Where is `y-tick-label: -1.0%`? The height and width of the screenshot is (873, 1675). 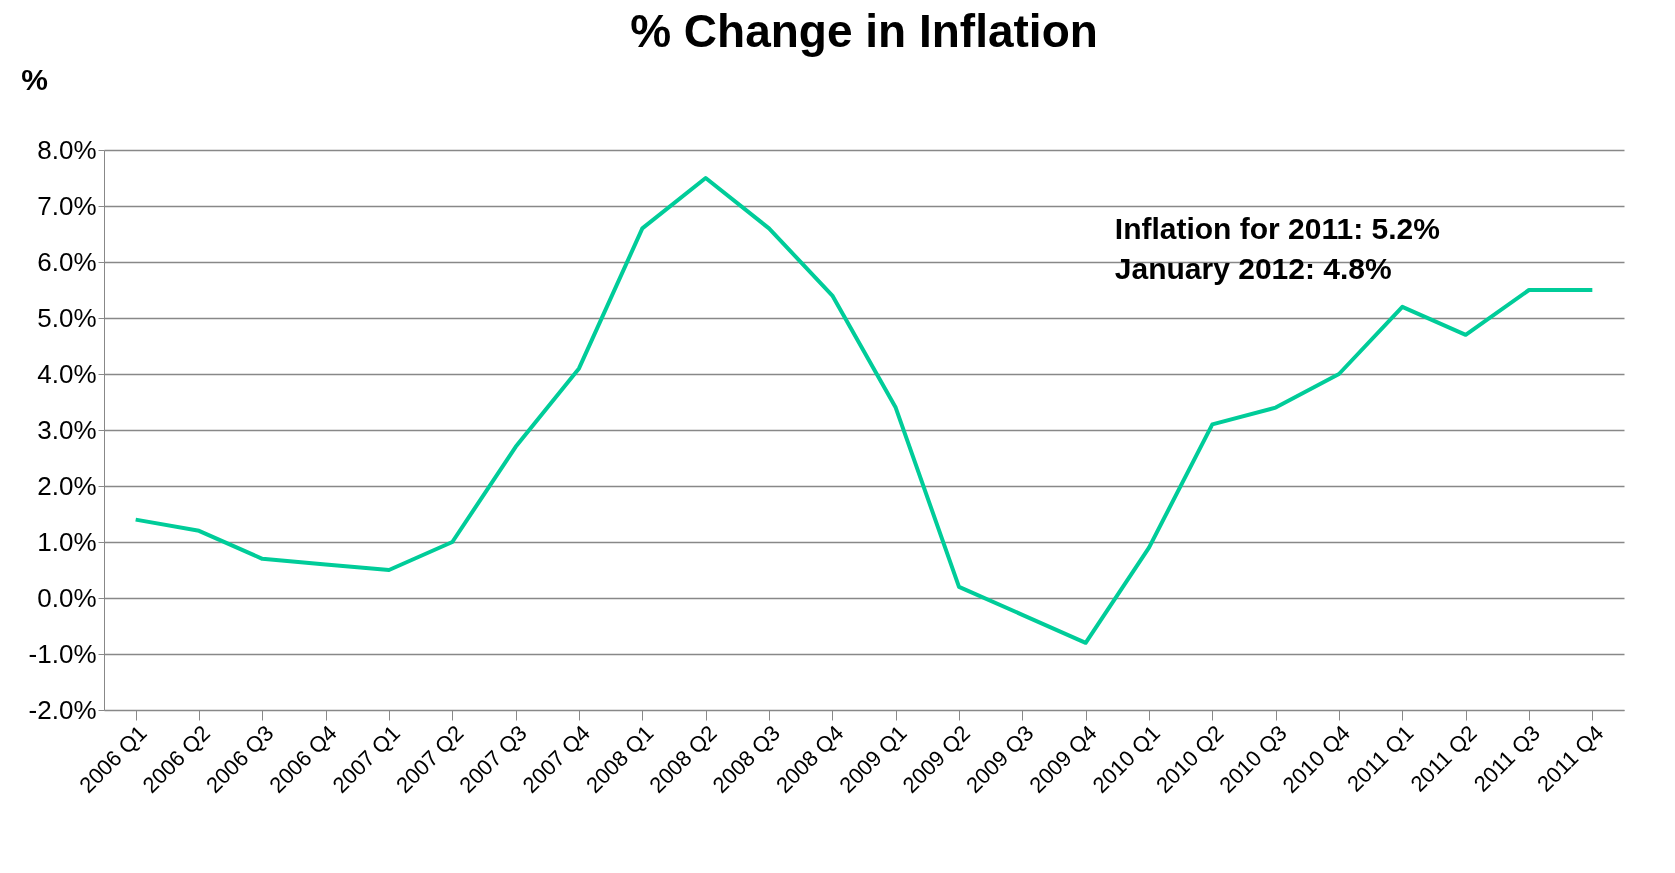 y-tick-label: -1.0% is located at coordinates (62, 653).